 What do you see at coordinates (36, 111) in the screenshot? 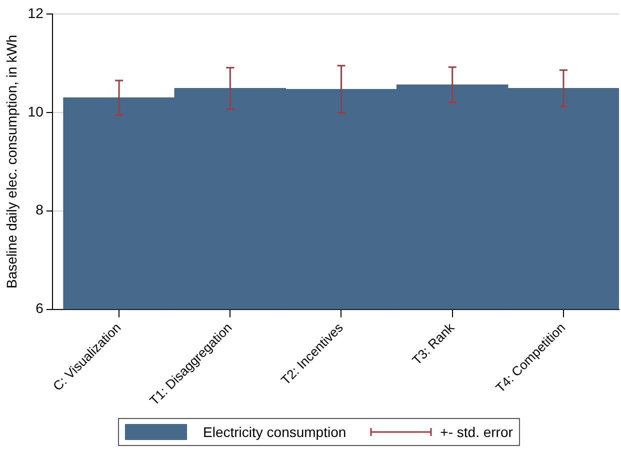
I see `y-tick-label: 10` at bounding box center [36, 111].